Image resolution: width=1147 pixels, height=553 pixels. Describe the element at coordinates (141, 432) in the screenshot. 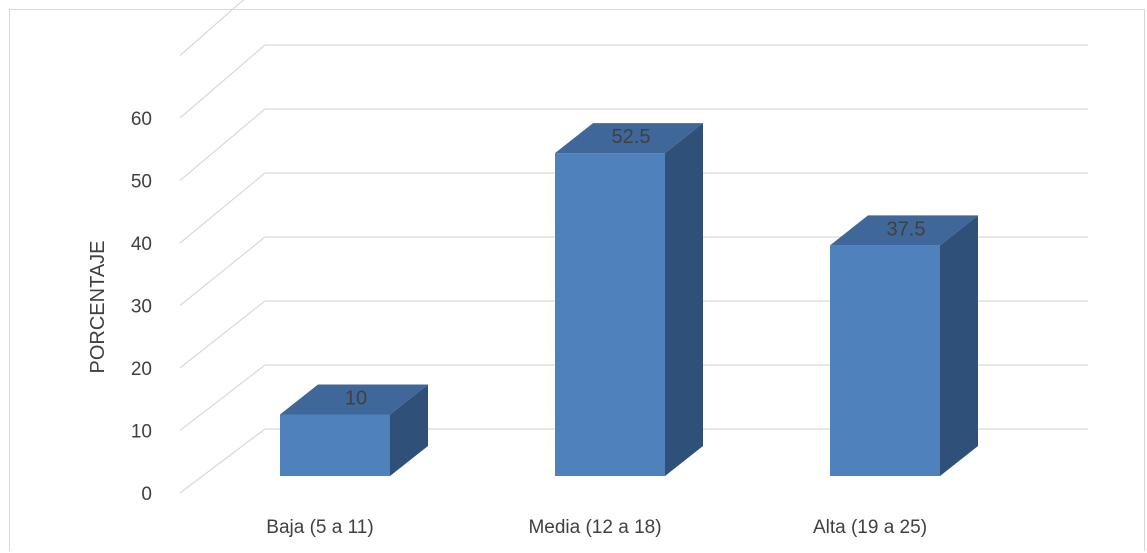

I see `y-tick-label: 10` at that location.